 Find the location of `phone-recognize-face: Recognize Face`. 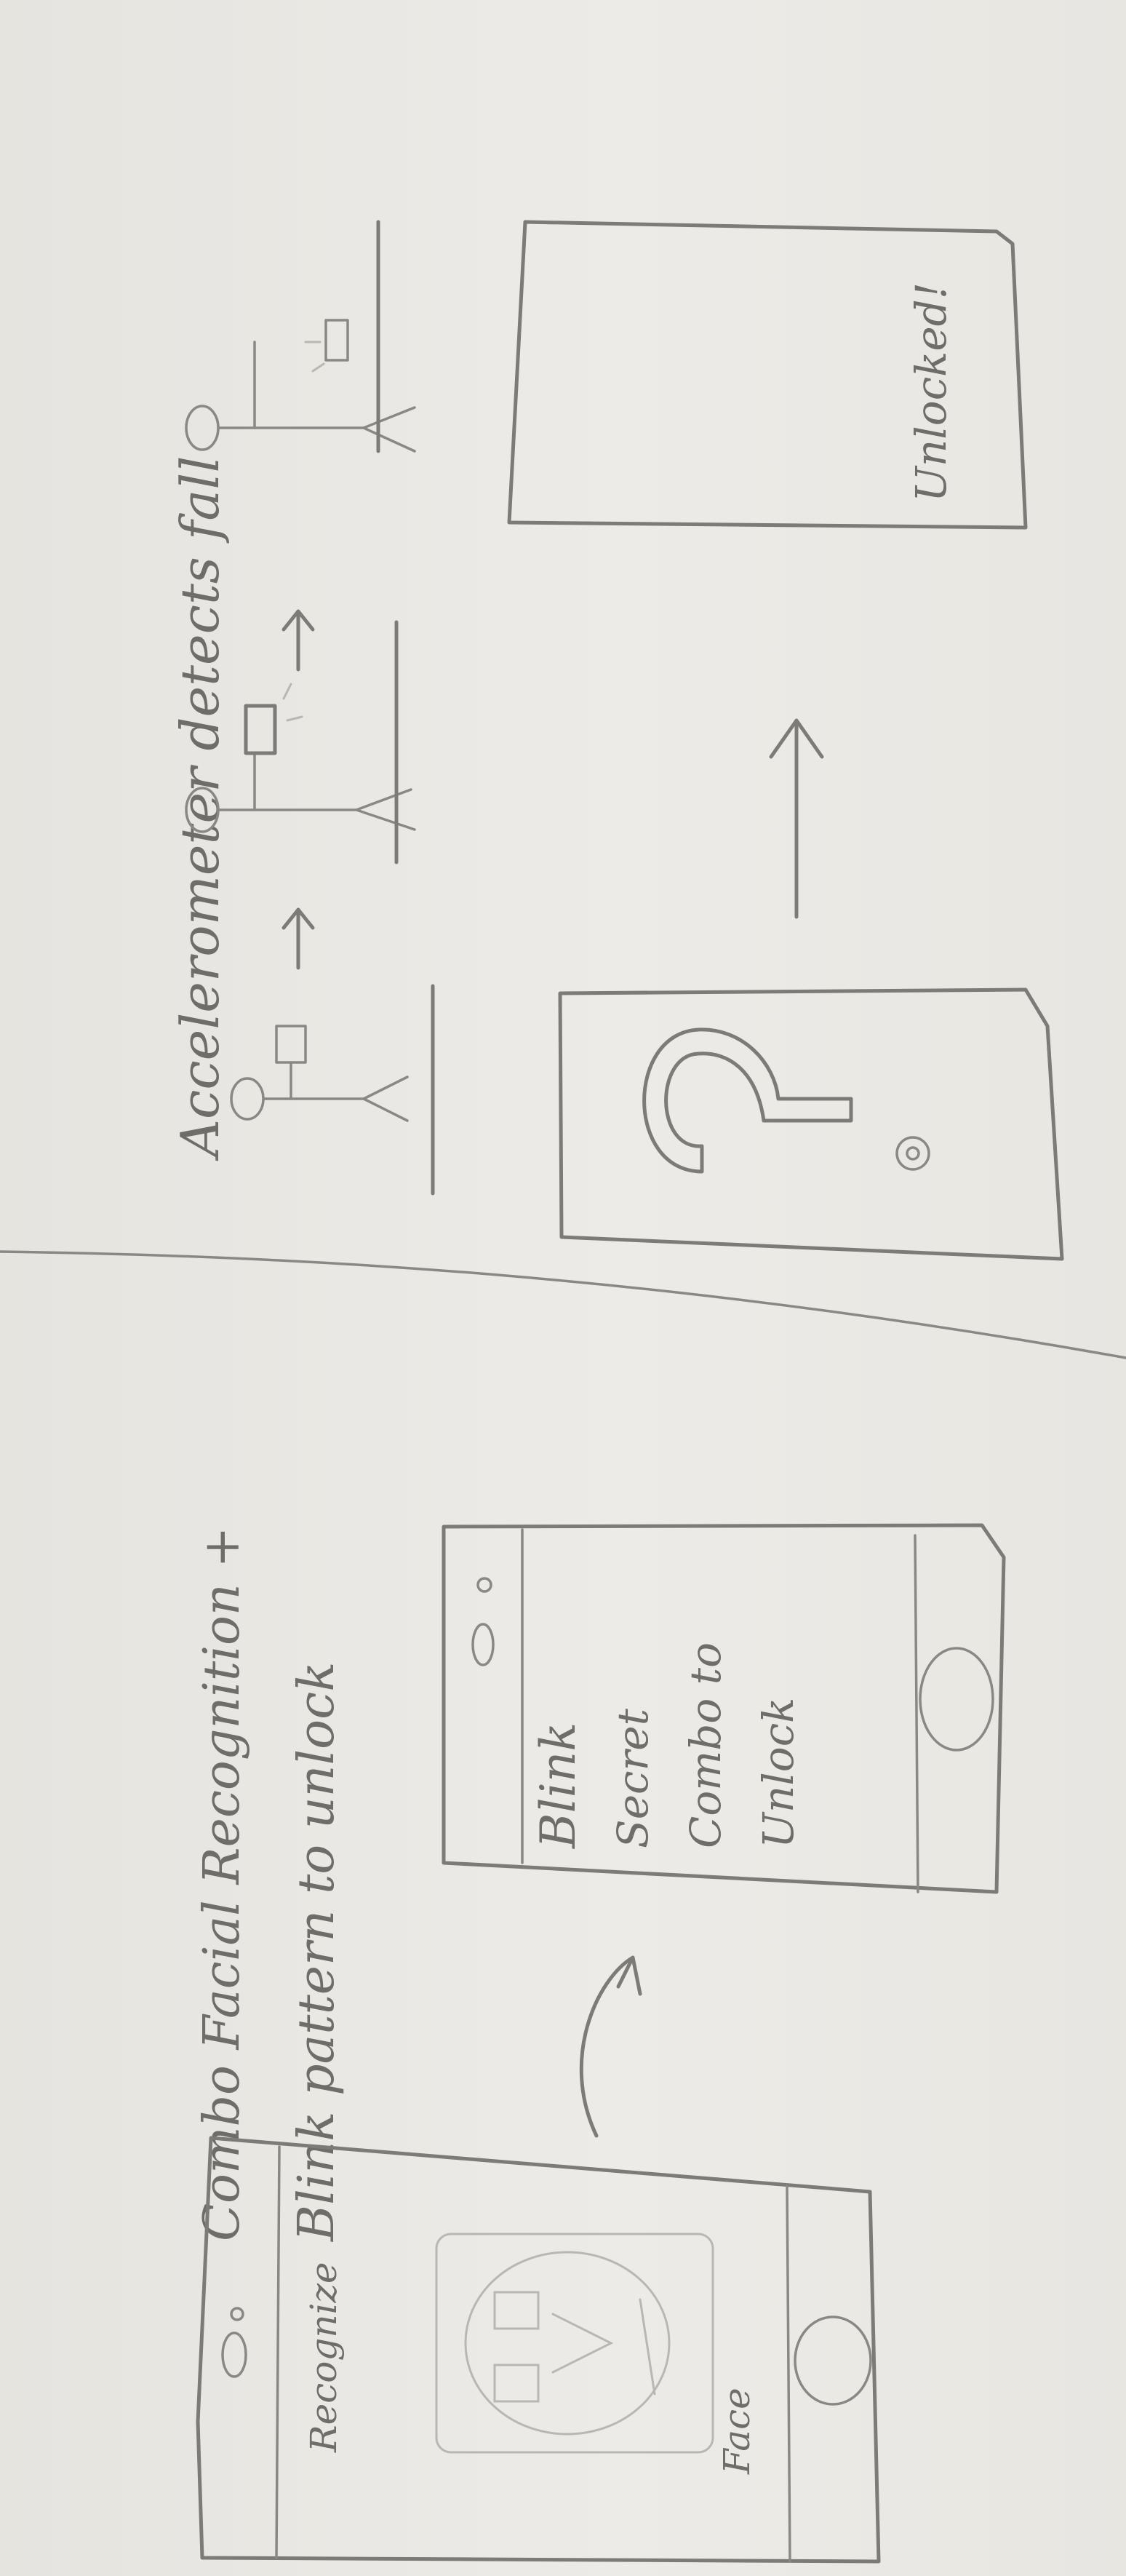

phone-recognize-face: Recognize Face is located at coordinates (539, 2350).